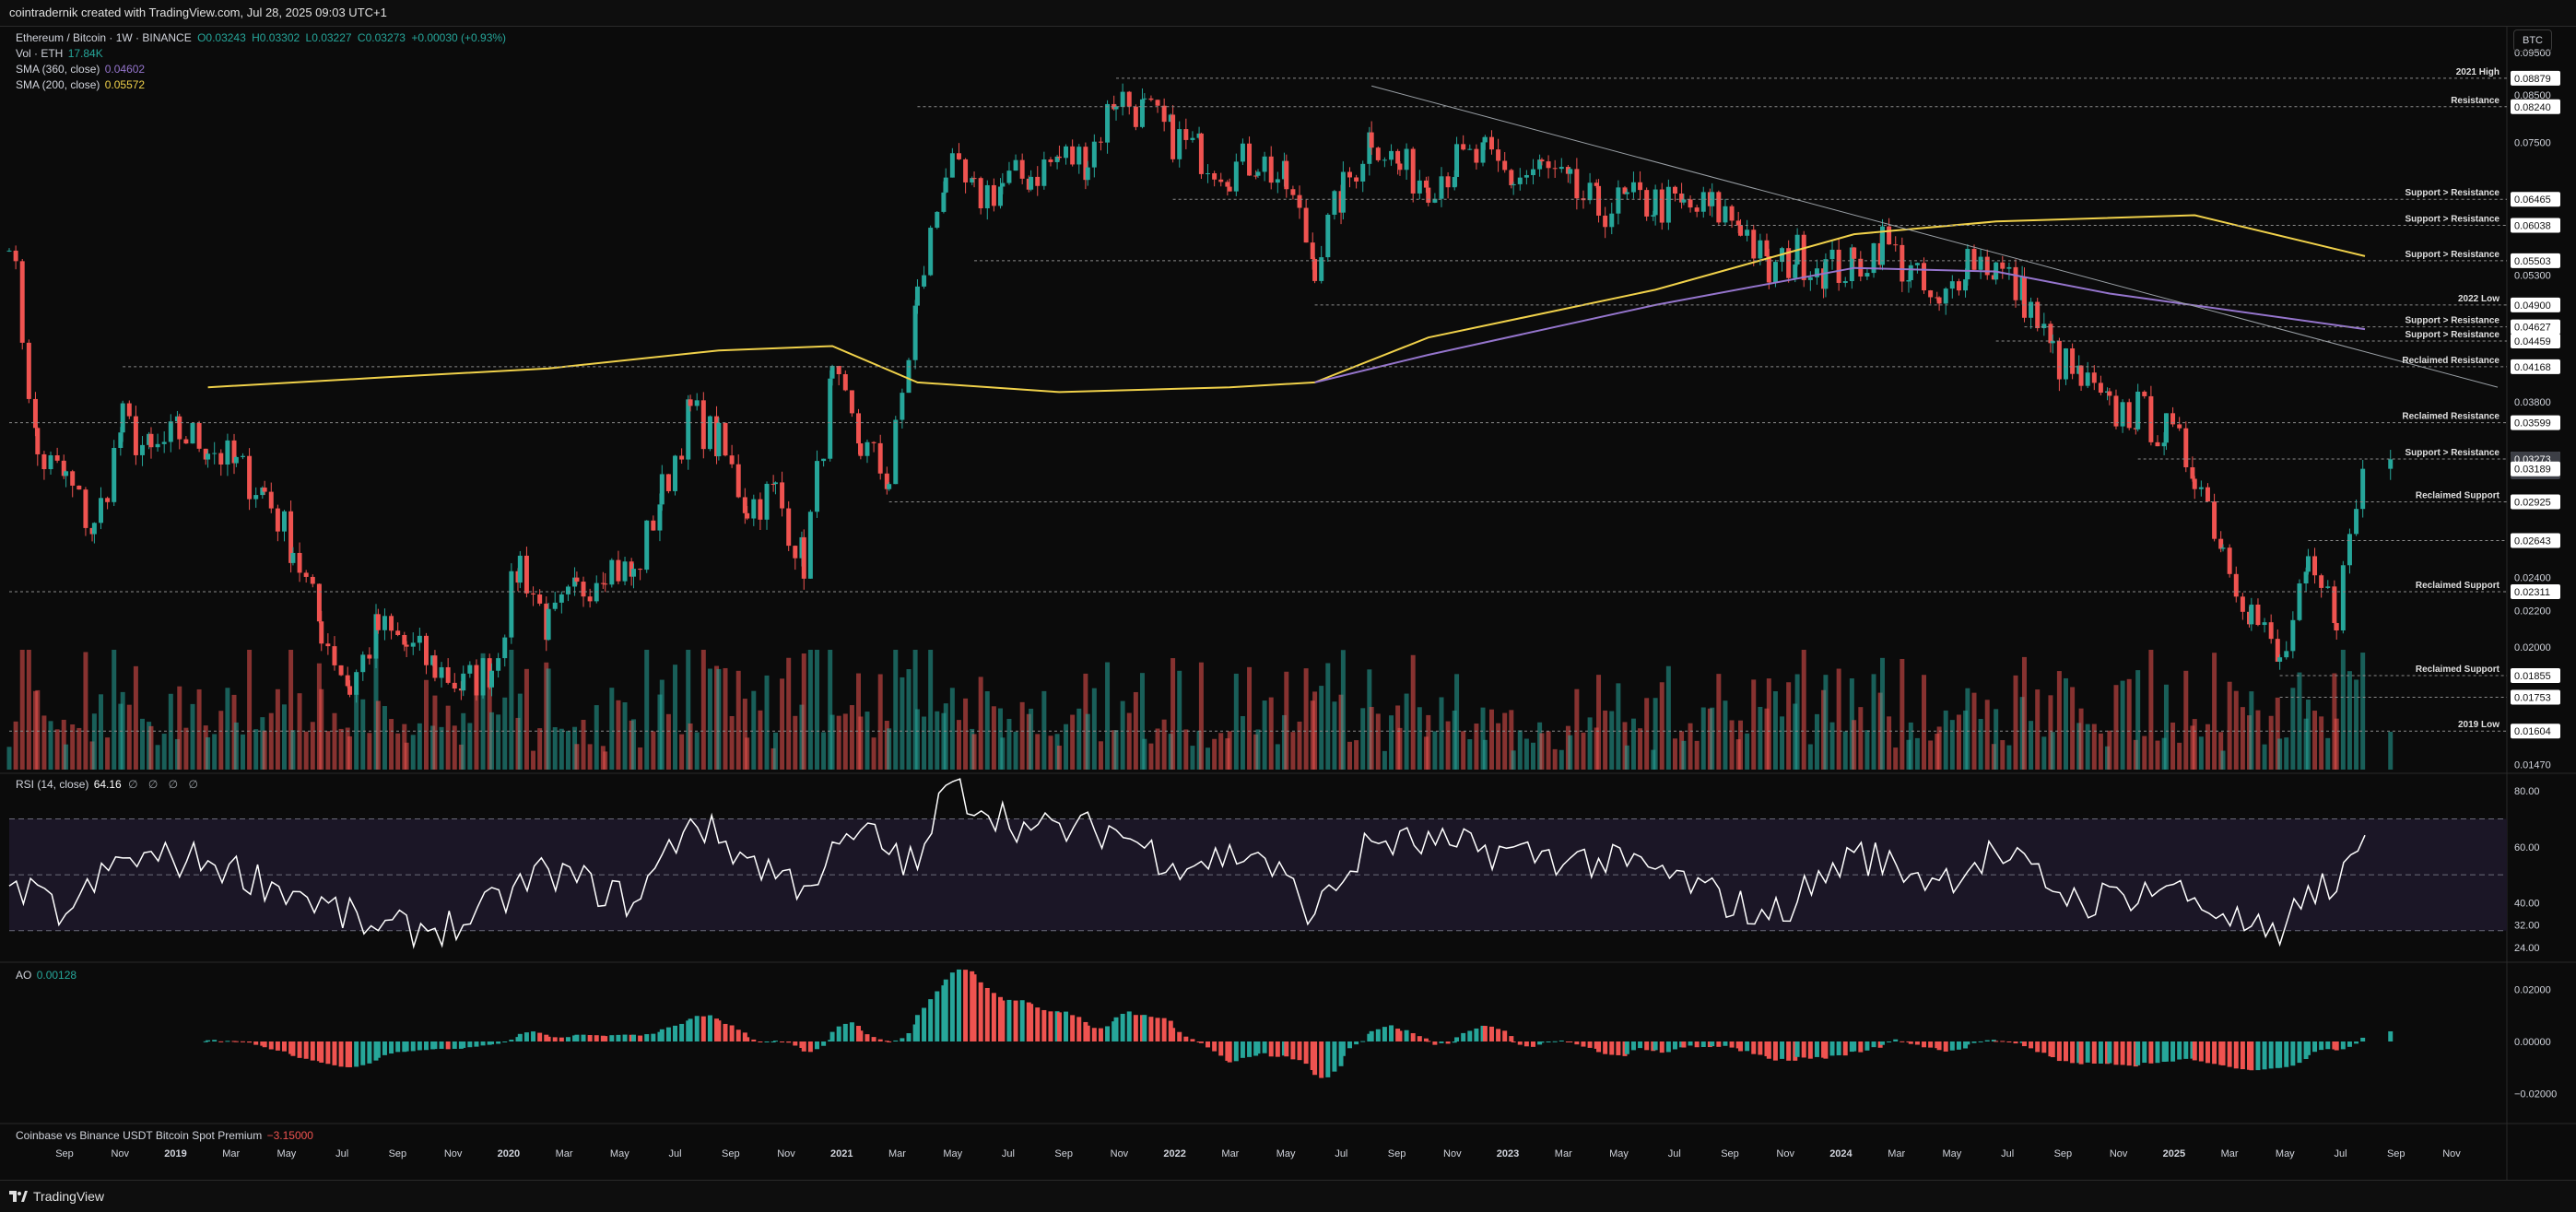 The width and height of the screenshot is (2576, 1212). What do you see at coordinates (1174, 1153) in the screenshot?
I see `time-axis-label: 2022` at bounding box center [1174, 1153].